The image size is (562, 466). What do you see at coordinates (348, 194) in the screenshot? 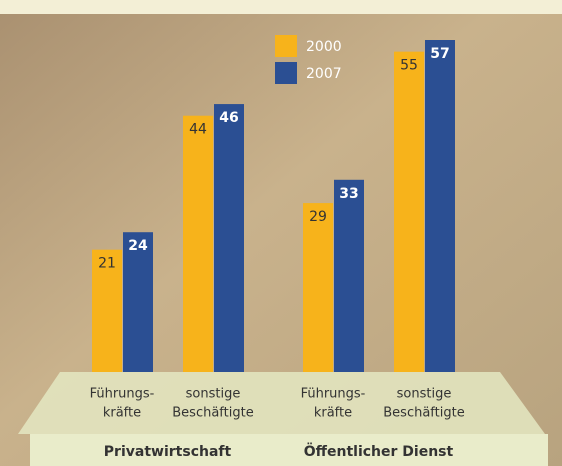
I see `value-label: 33` at bounding box center [348, 194].